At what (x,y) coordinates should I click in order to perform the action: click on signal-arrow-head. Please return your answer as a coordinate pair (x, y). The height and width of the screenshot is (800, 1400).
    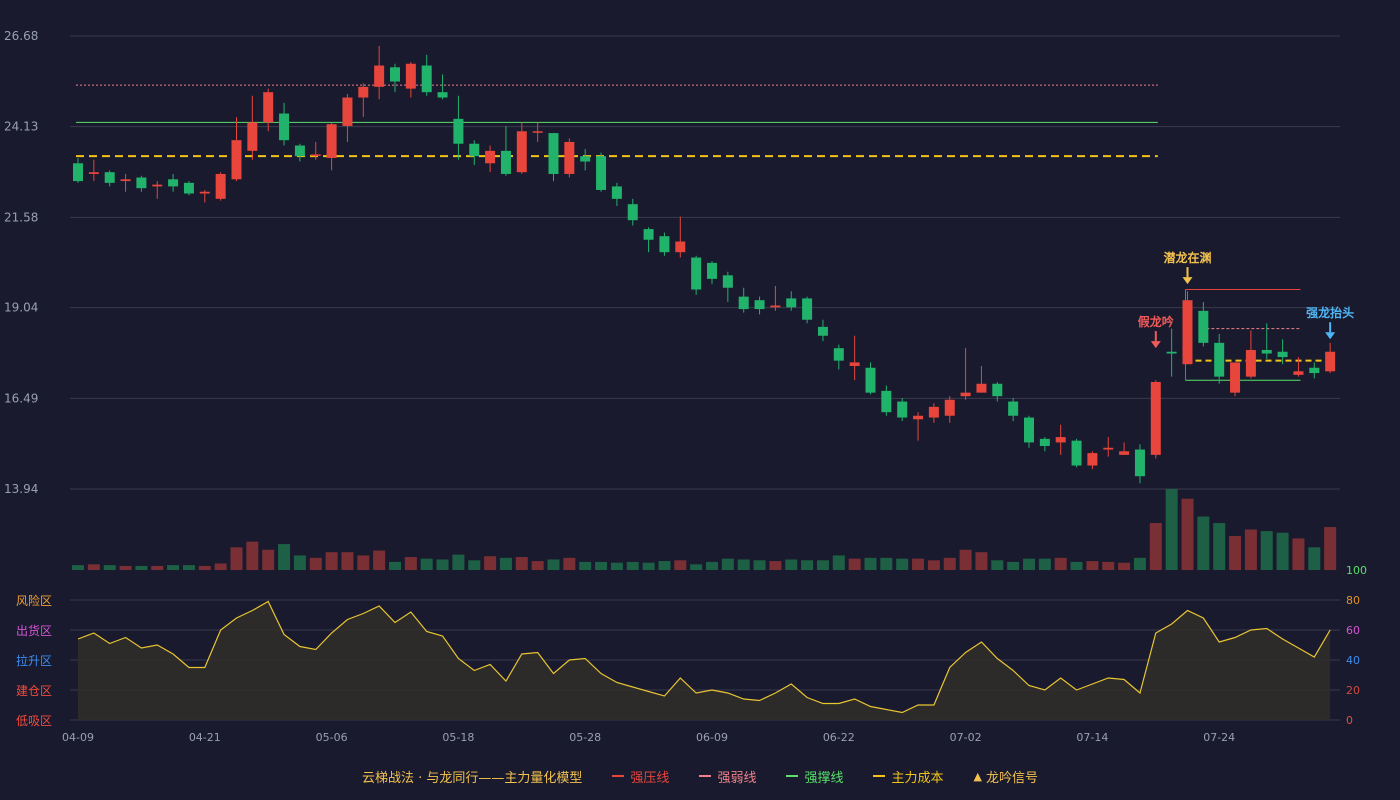
    Looking at the image, I should click on (1330, 336).